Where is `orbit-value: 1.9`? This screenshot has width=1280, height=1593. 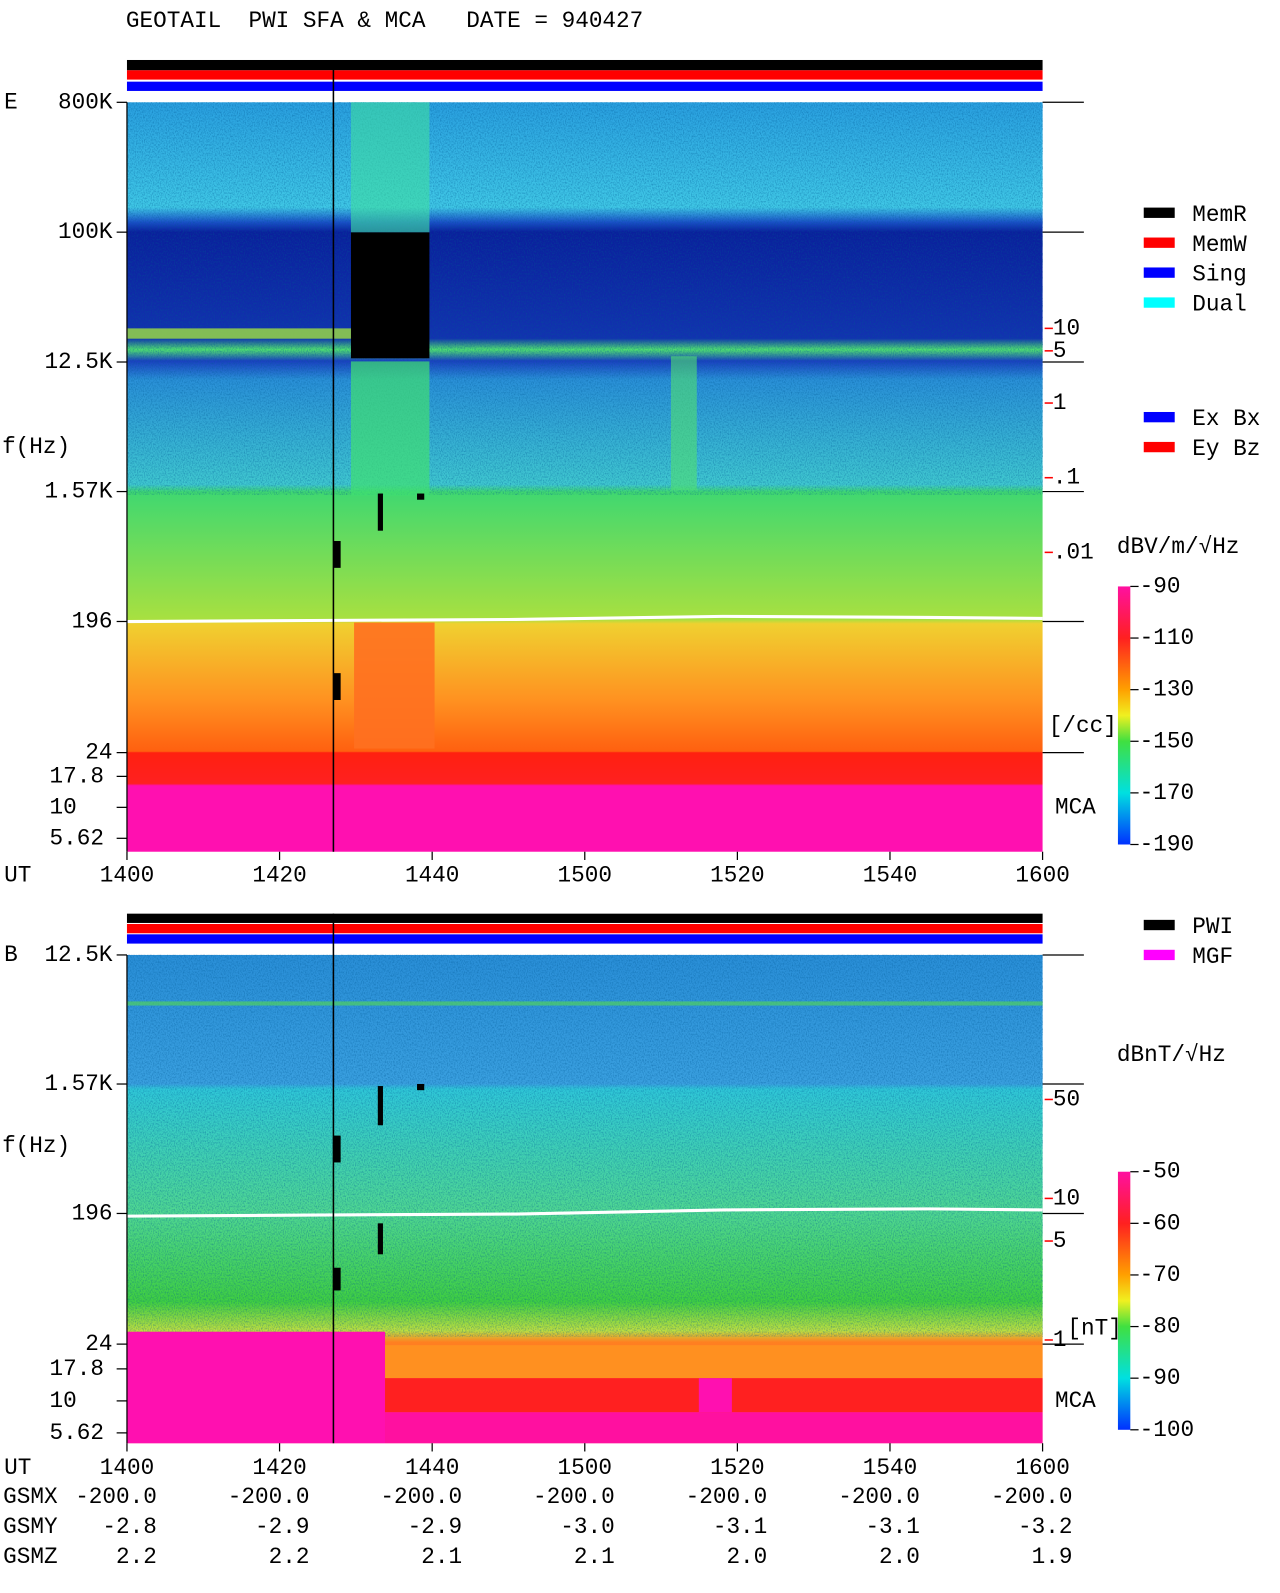 orbit-value: 1.9 is located at coordinates (1052, 1557).